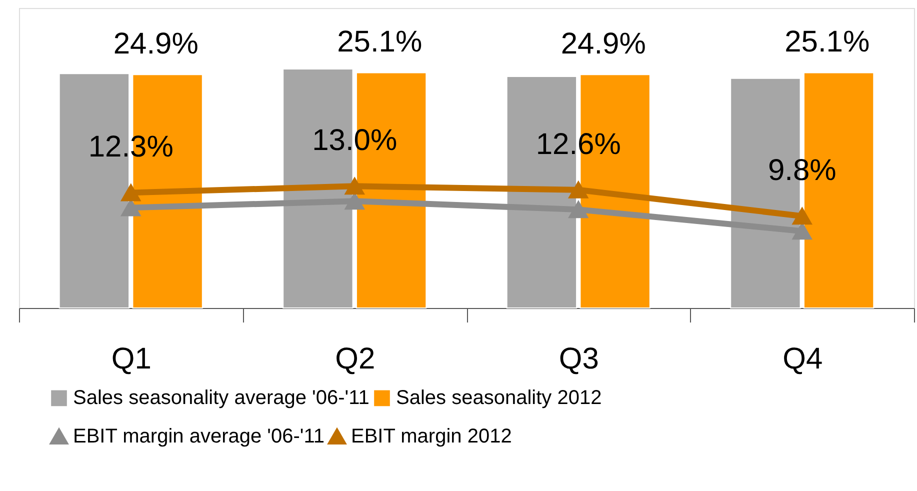 Image resolution: width=917 pixels, height=491 pixels. What do you see at coordinates (198, 436) in the screenshot?
I see `legend-label: EBIT margin average '06-'11` at bounding box center [198, 436].